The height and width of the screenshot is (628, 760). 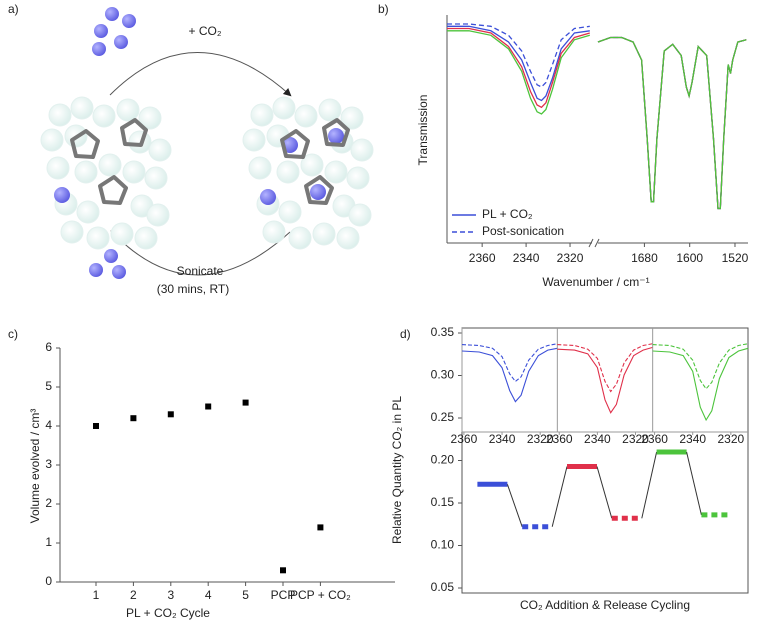 I want to click on x-tick-label: 5, so click(x=245, y=595).